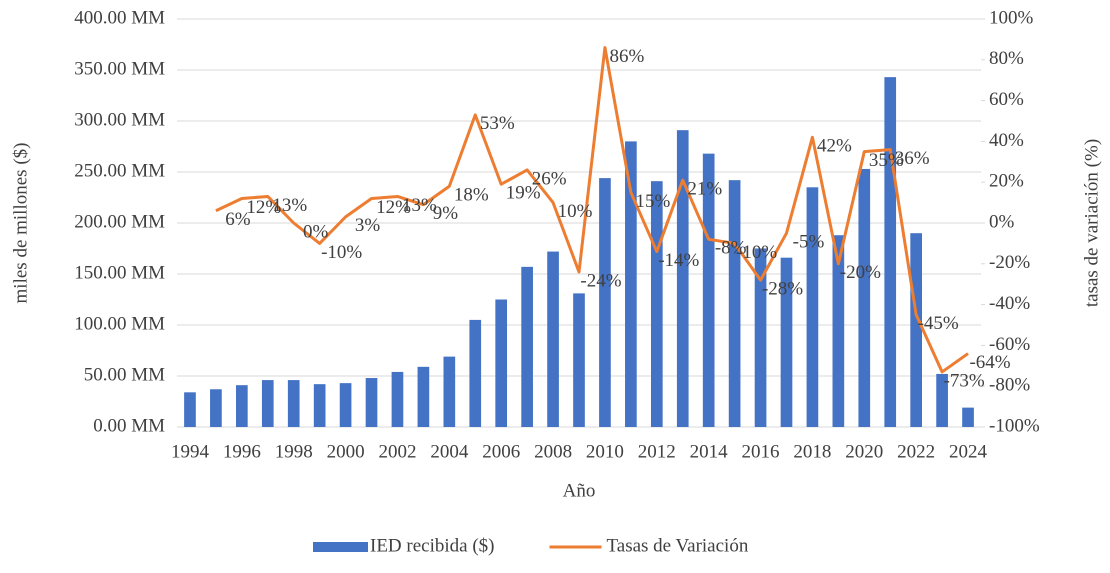  Describe the element at coordinates (340, 547) in the screenshot. I see `legend-swatch` at that location.